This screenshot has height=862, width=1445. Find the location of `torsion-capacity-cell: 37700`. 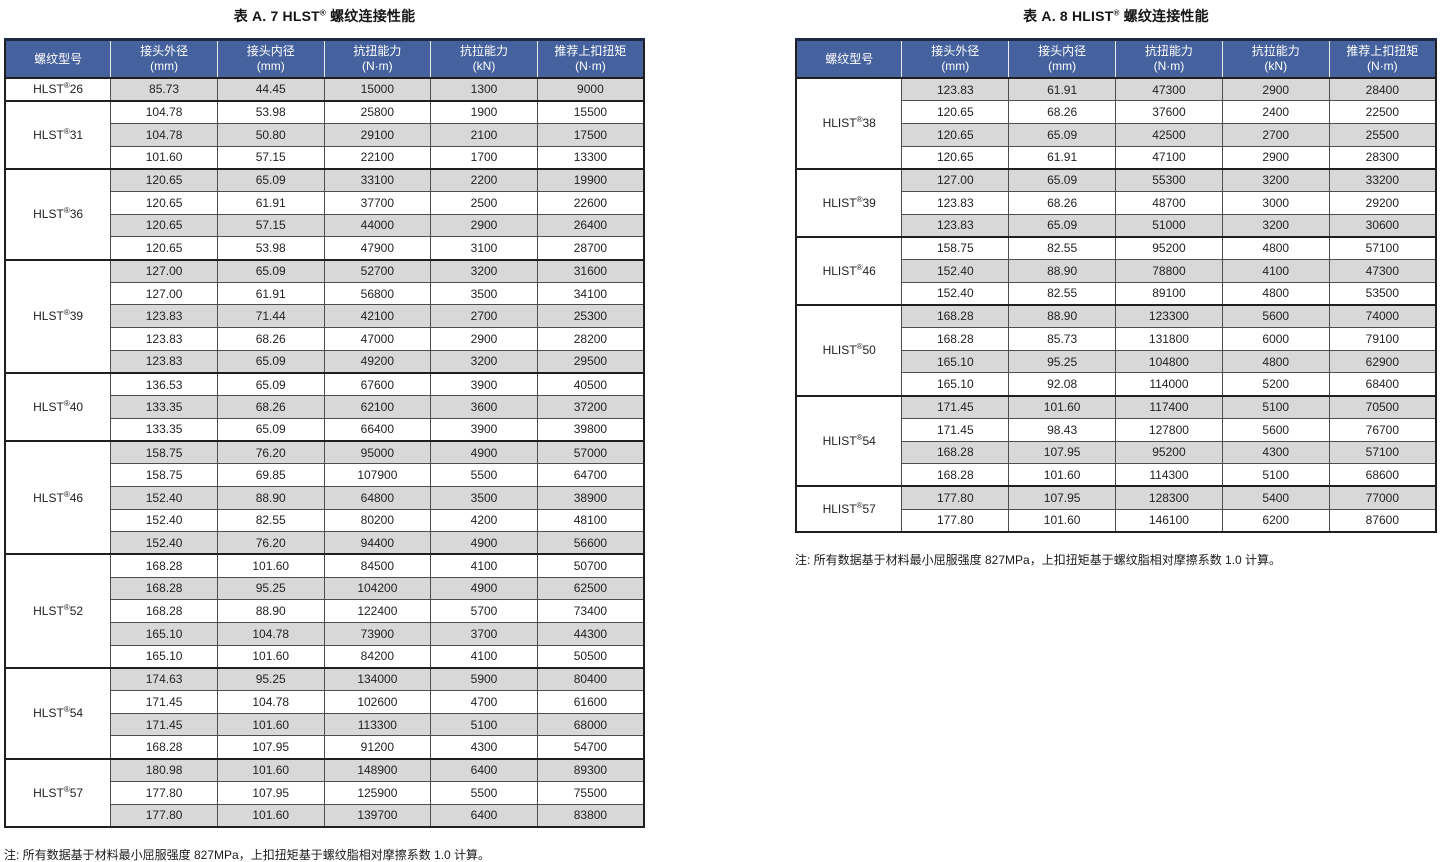

torsion-capacity-cell: 37700 is located at coordinates (377, 202).